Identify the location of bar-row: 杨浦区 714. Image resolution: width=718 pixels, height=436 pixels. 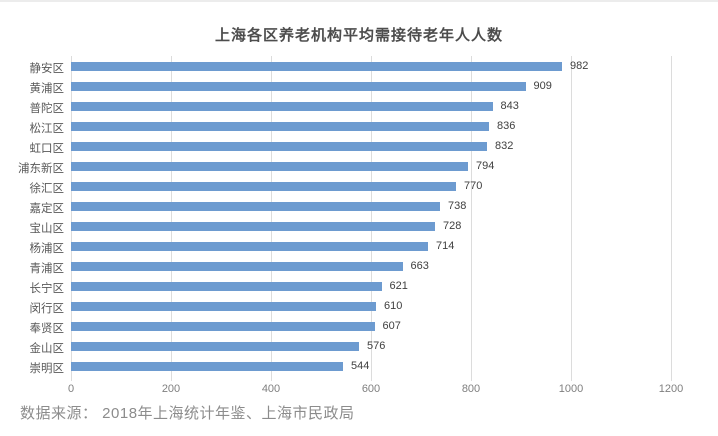
(359, 247).